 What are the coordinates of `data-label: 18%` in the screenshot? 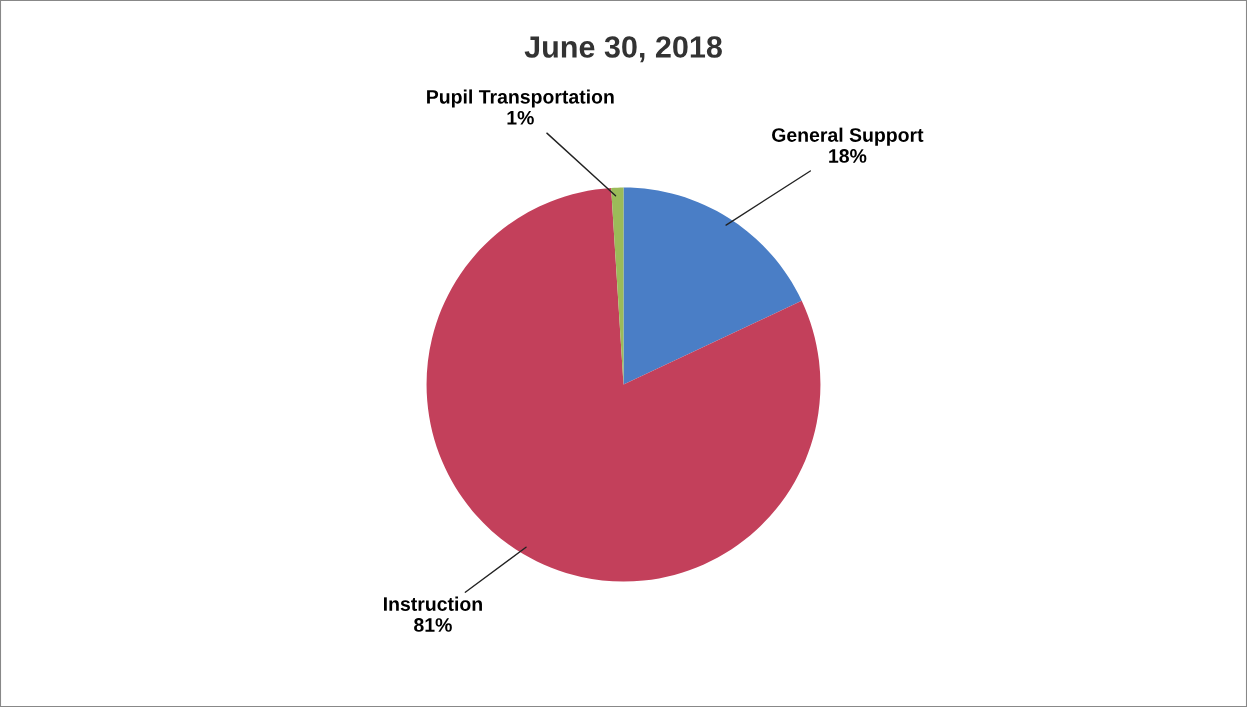 It's located at (848, 156).